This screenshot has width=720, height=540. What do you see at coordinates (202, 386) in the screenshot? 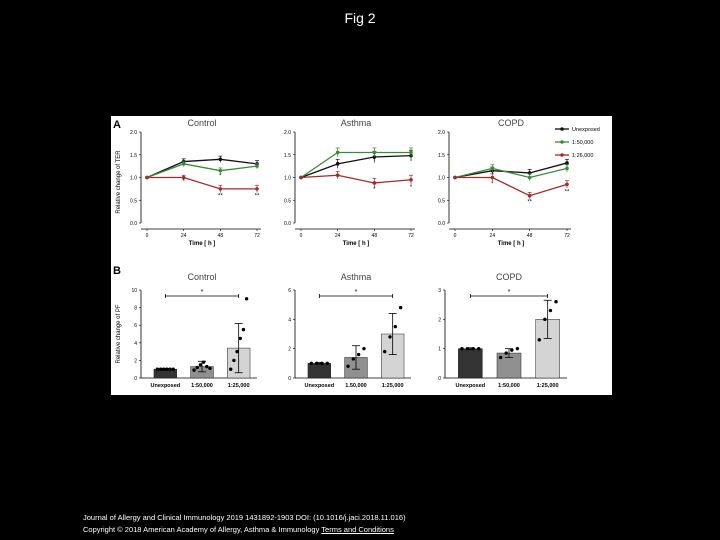
I see `category-label-control-1: 1:50,000` at bounding box center [202, 386].